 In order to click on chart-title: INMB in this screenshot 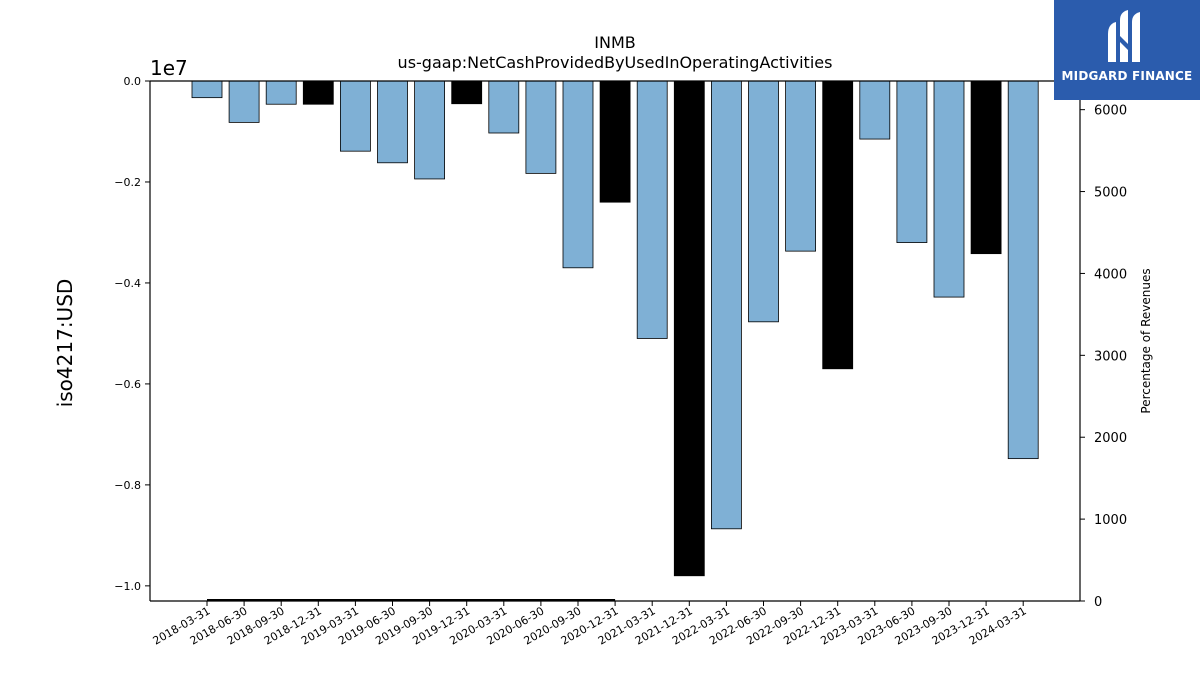, I will do `click(614, 42)`.